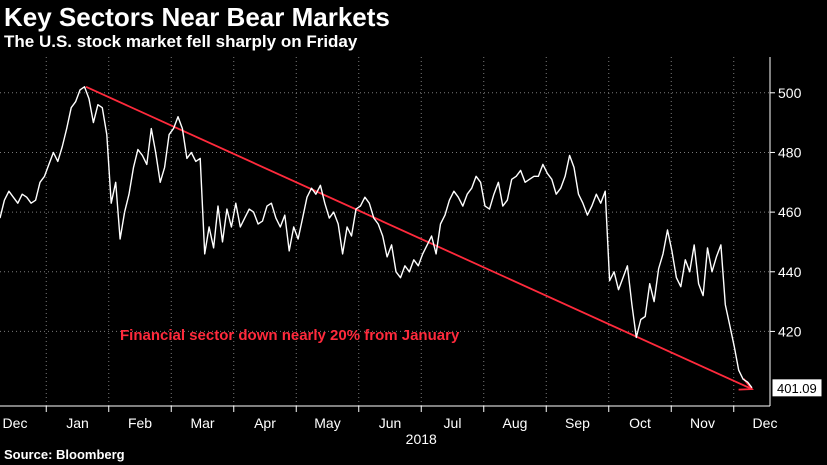 This screenshot has height=465, width=827. I want to click on x-tick-label: May, so click(327, 423).